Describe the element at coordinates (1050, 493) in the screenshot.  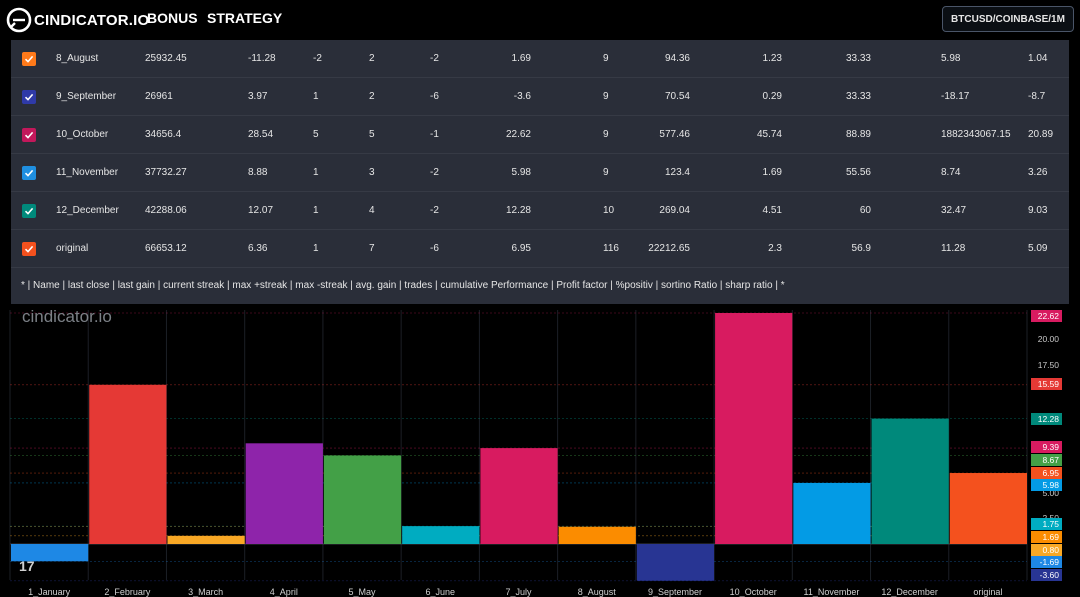
I see `y-tick-label: 5.00` at that location.